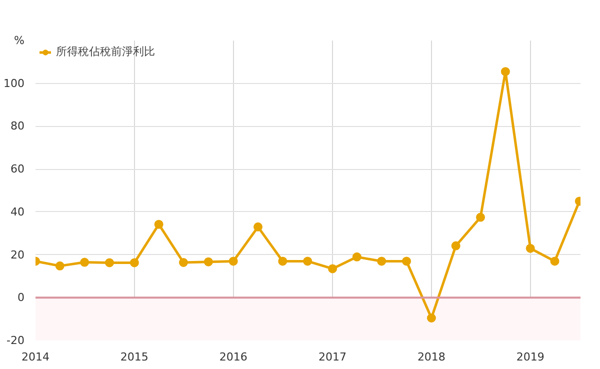  Describe the element at coordinates (530, 357) in the screenshot. I see `x-tick-label: 2019` at that location.